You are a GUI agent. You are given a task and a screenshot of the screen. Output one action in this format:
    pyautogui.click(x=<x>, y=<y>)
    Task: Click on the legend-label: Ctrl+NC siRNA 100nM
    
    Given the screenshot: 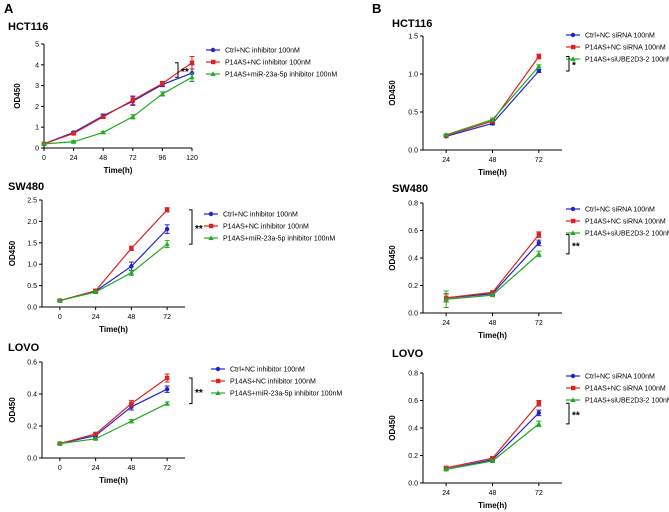 What is the action you would take?
    pyautogui.click(x=620, y=377)
    